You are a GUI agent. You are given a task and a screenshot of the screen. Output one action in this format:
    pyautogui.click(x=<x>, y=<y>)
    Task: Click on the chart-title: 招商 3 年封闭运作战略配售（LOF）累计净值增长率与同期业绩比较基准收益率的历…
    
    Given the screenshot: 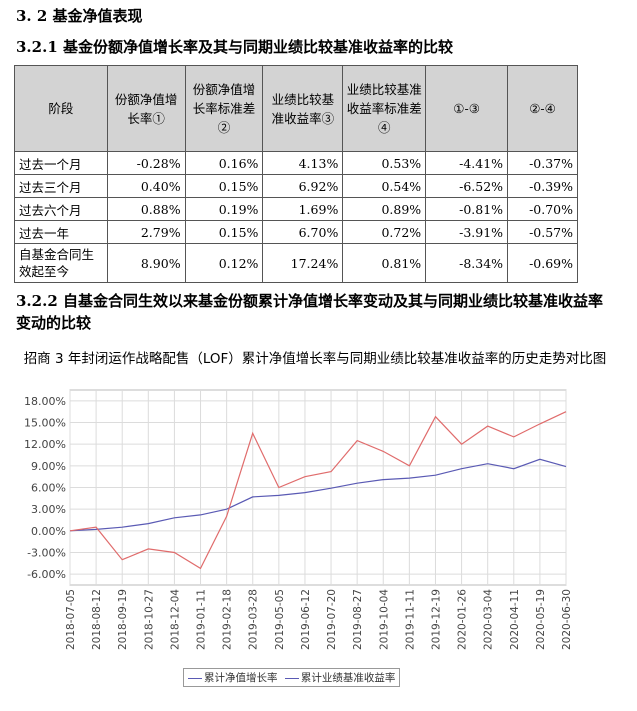 What is the action you would take?
    pyautogui.click(x=315, y=359)
    